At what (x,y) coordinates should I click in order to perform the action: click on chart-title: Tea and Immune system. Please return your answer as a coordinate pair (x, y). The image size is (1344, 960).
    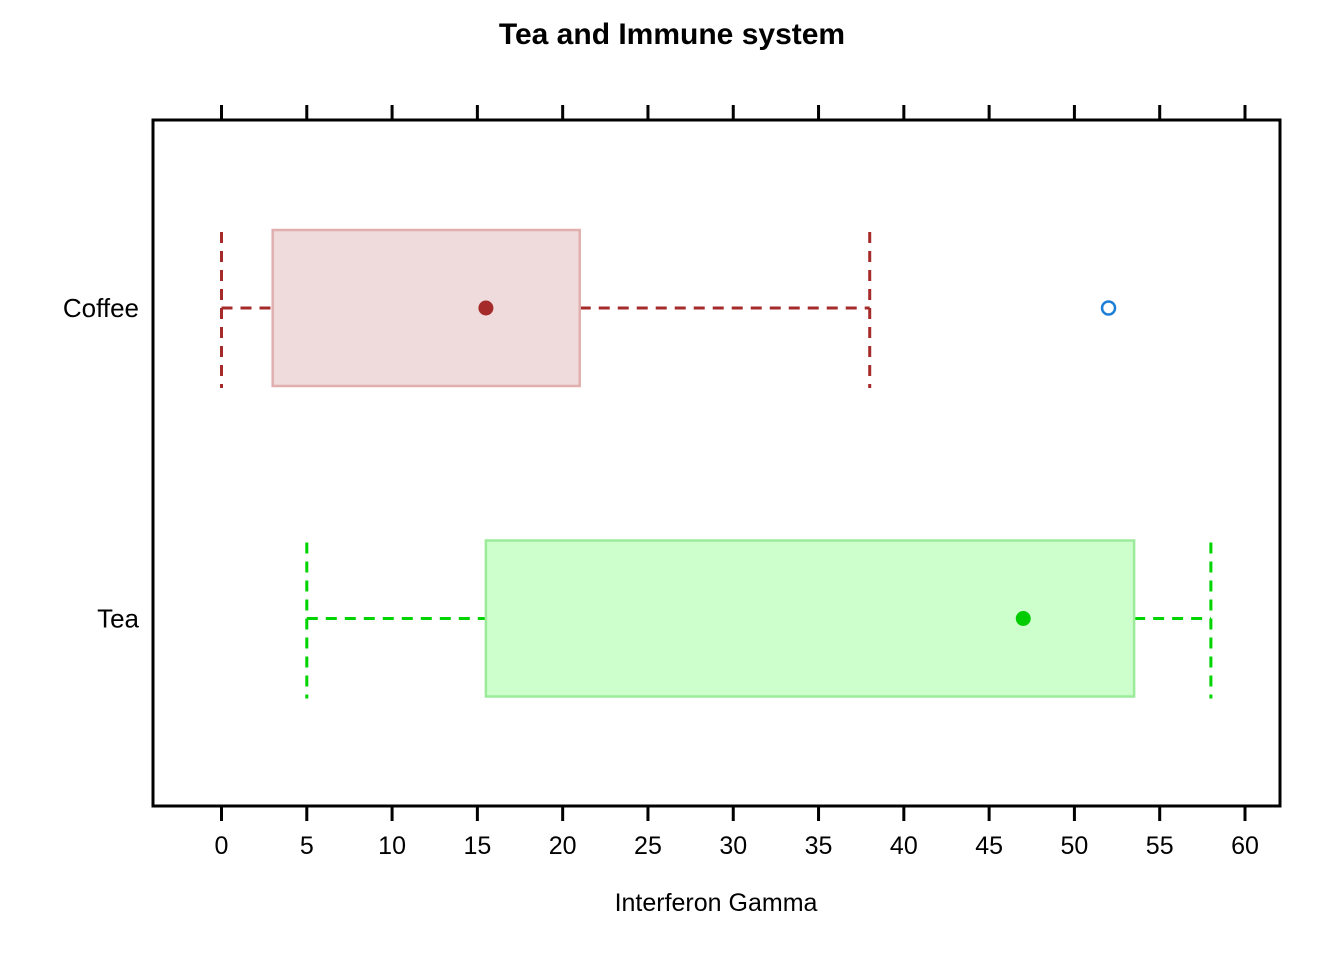
    Looking at the image, I should click on (672, 34).